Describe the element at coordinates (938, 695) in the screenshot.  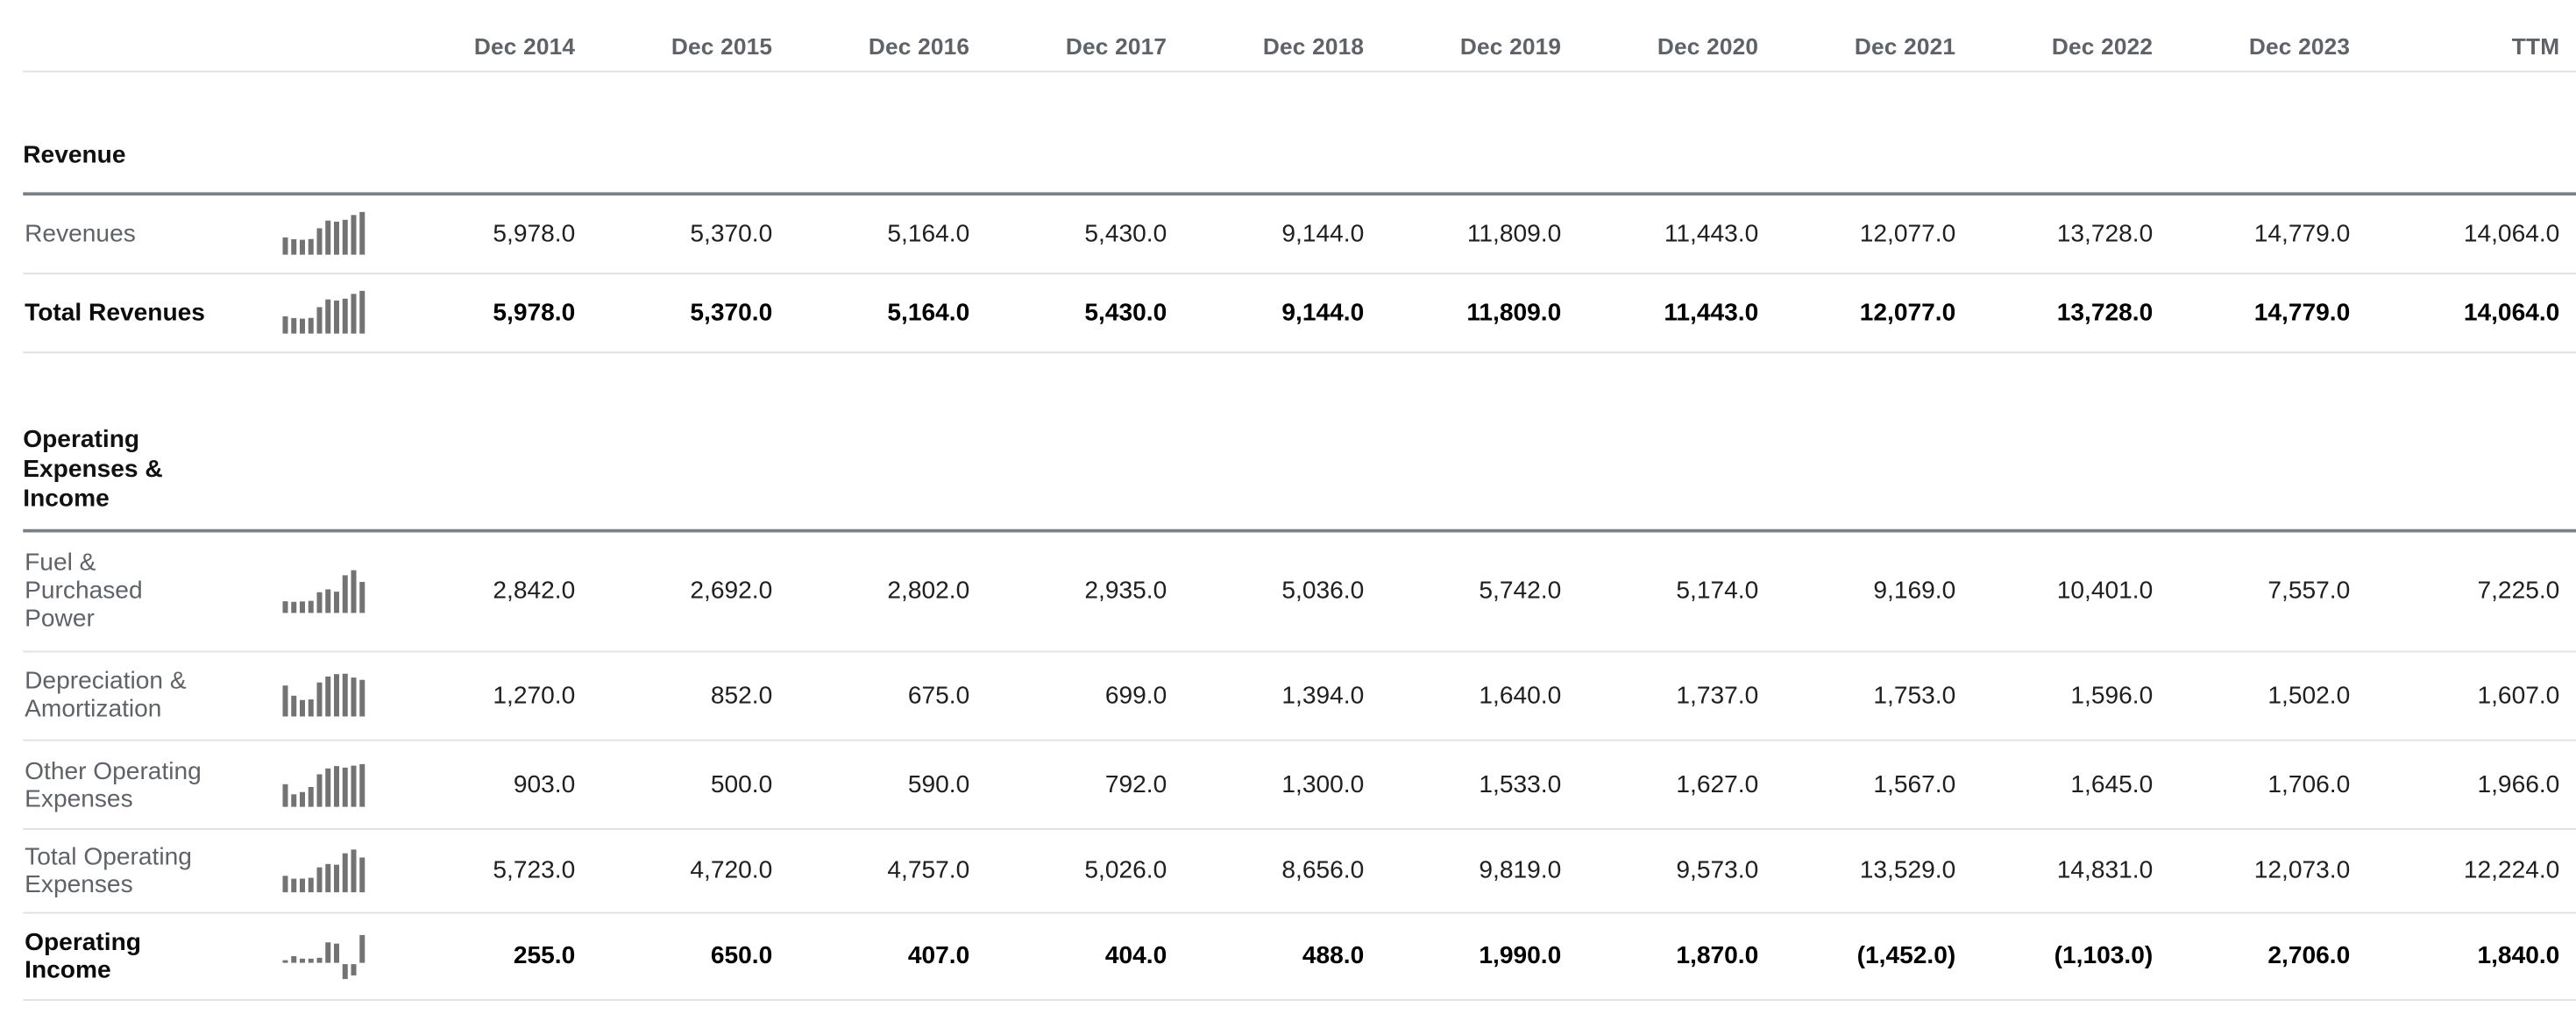
I see `value-cell-dec-2016: 675.0` at that location.